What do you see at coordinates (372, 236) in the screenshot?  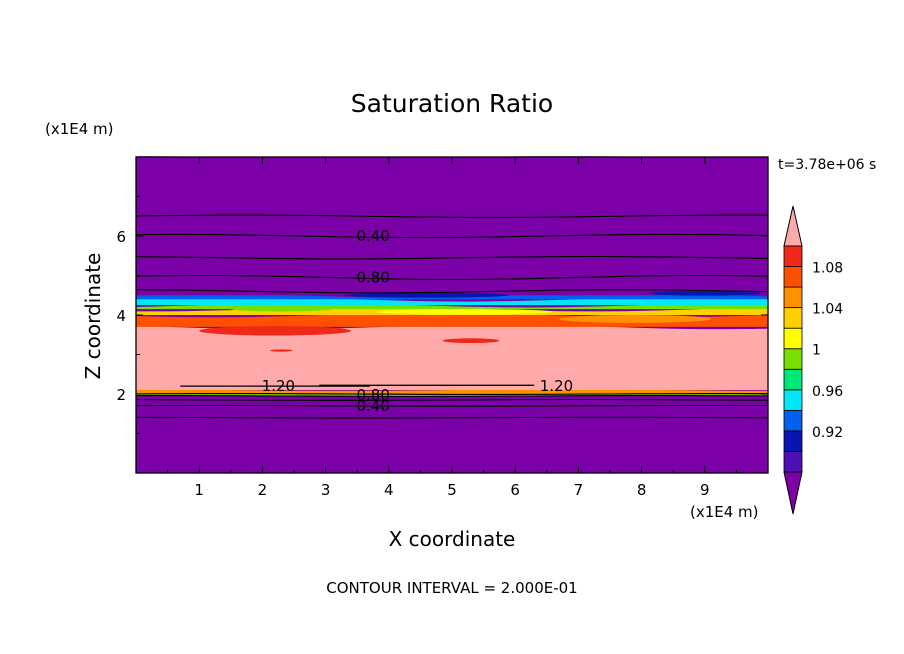 I see `contour-label-0: 0.40` at bounding box center [372, 236].